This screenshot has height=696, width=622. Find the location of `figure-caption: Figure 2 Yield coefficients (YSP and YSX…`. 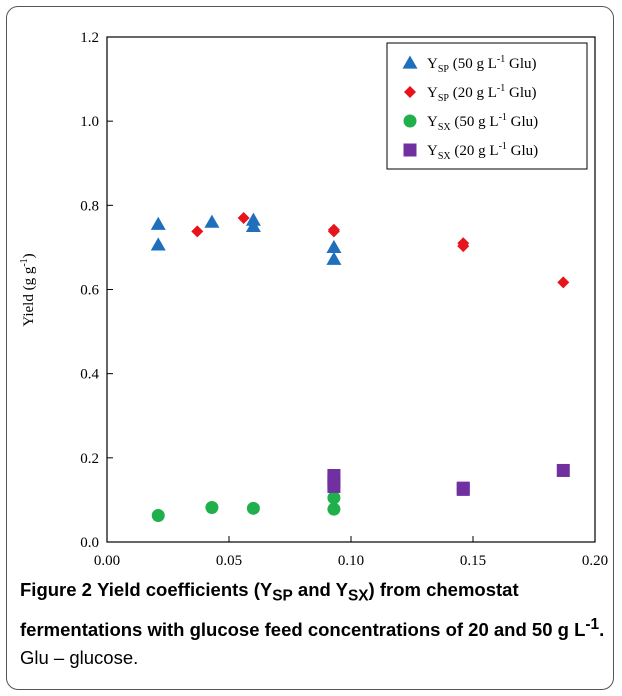

figure-caption: Figure 2 Yield coefficients (YSP and YSX… is located at coordinates (312, 624).